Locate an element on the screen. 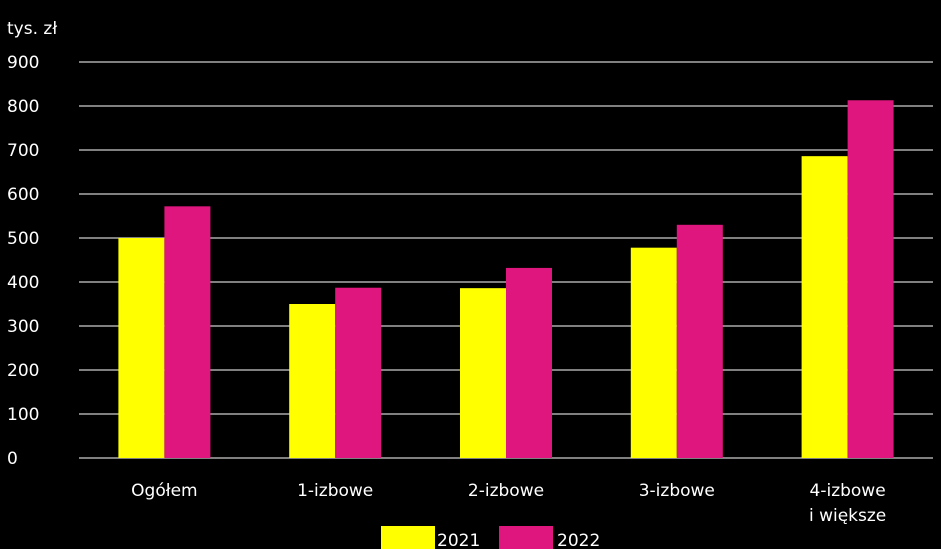 This screenshot has width=941, height=549. y-tick-label-900: 900 is located at coordinates (23, 63).